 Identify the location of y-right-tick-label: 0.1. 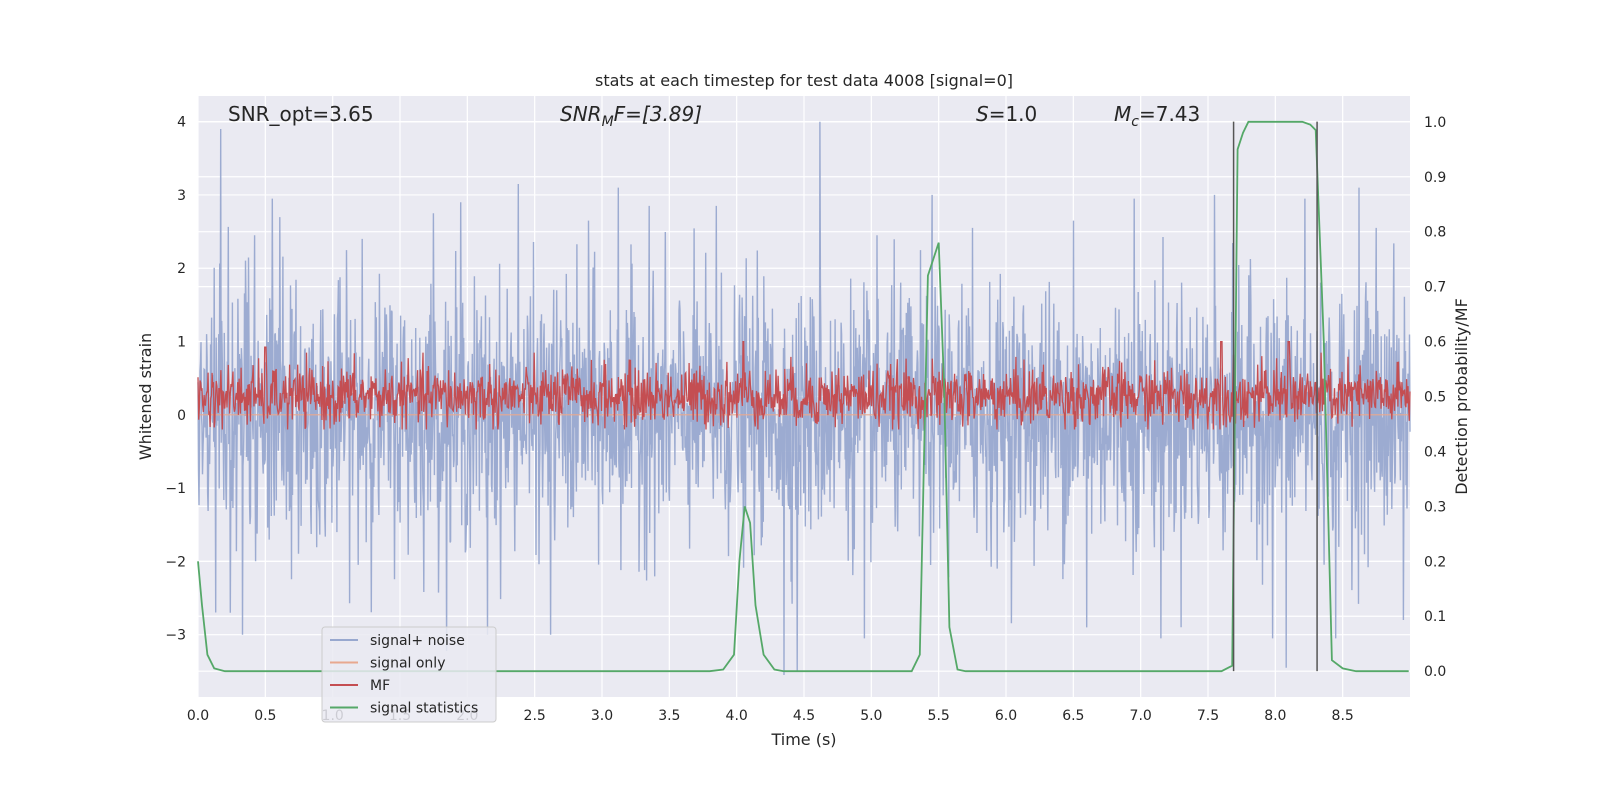
(1435, 617).